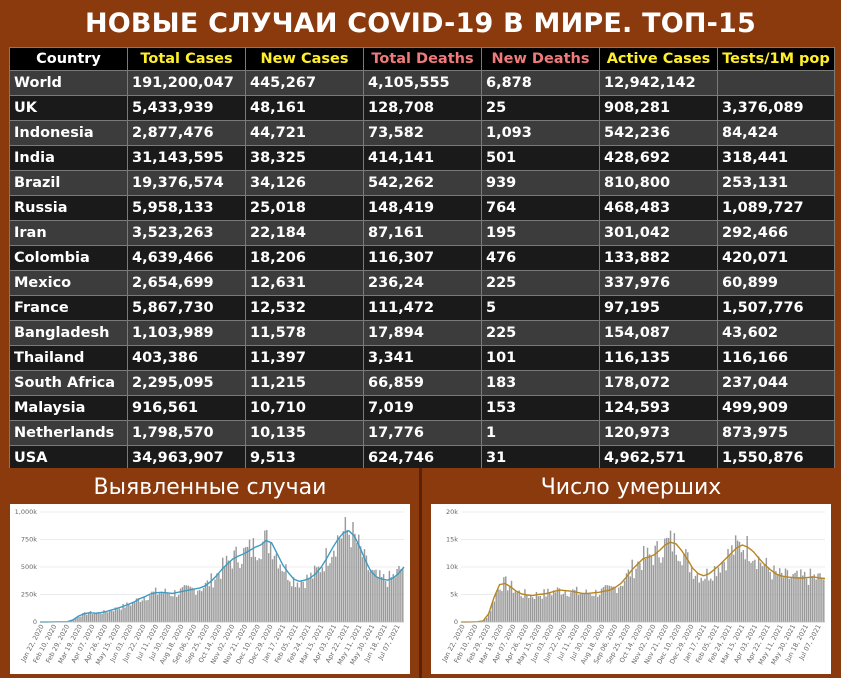  I want to click on cell-total-cases: 191,200,047, so click(186, 83).